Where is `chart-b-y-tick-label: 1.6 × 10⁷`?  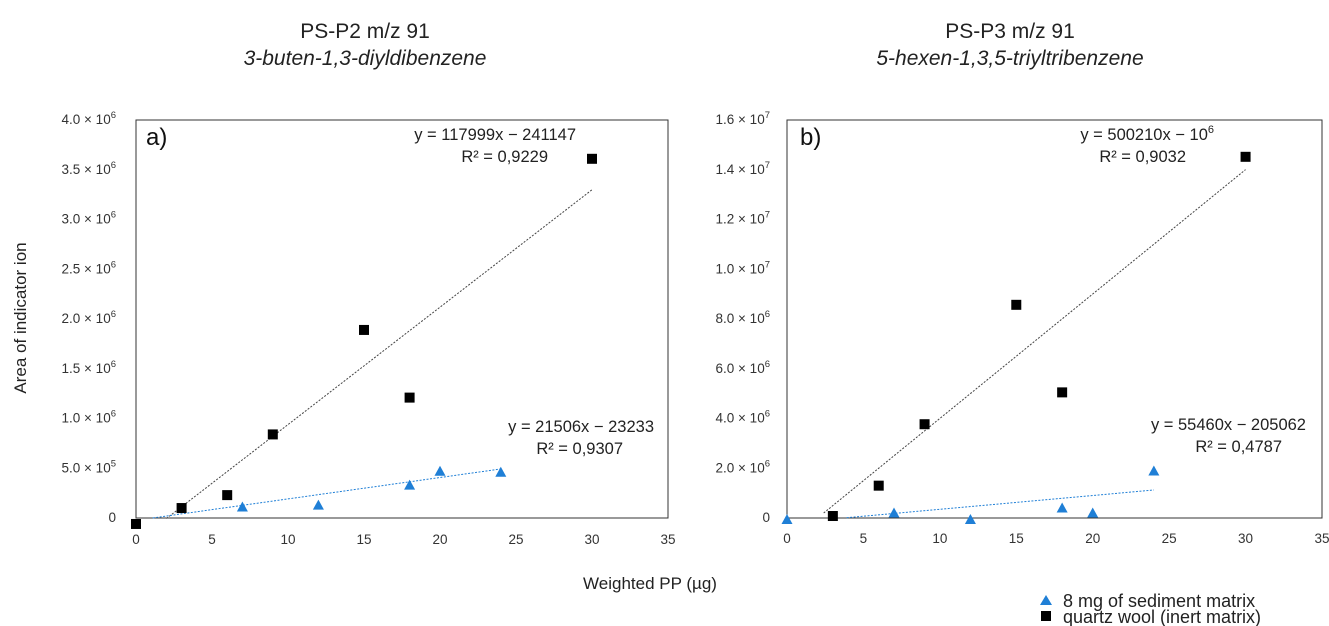 chart-b-y-tick-label: 1.6 × 10⁷ is located at coordinates (743, 118).